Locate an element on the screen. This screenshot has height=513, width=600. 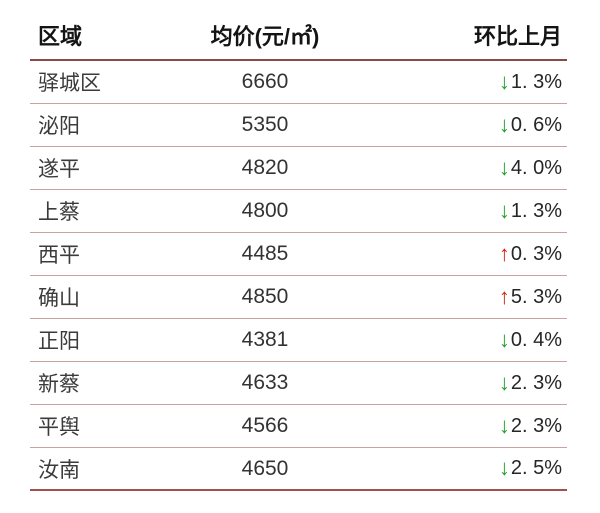
change-percent-label: 0. 6% is located at coordinates (536, 124).